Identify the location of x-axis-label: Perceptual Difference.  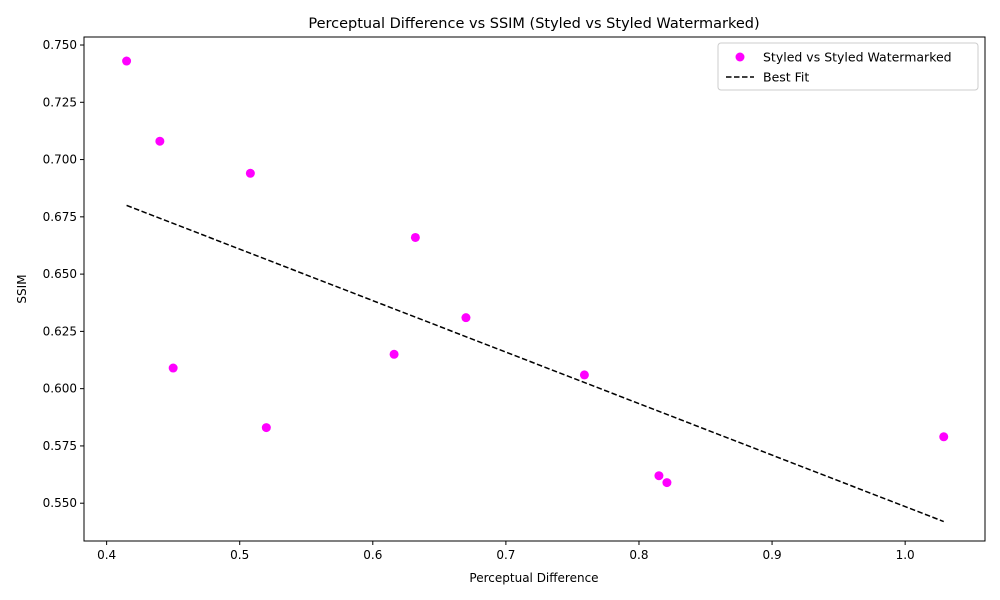
(533, 578).